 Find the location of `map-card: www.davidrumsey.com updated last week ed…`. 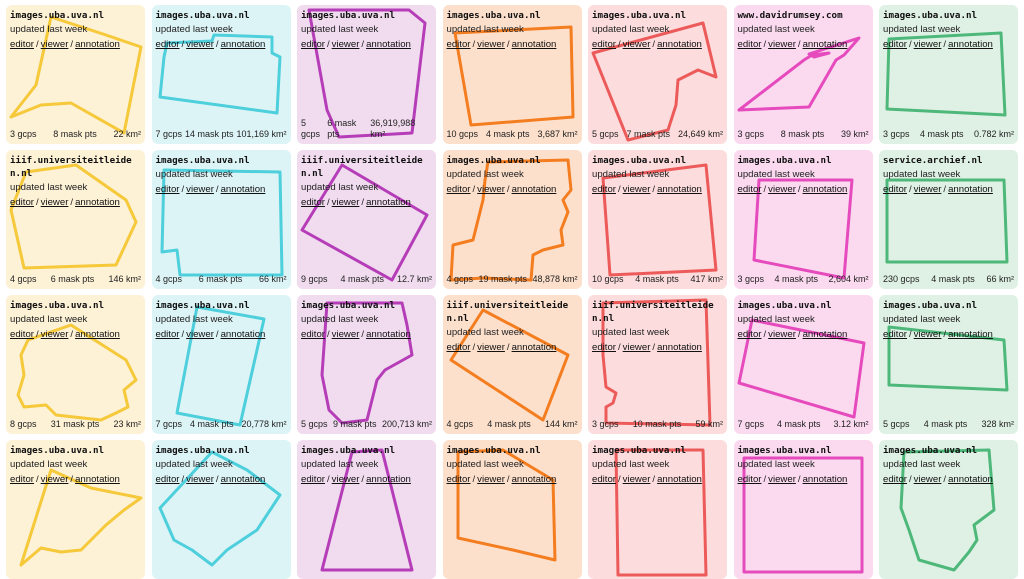

map-card: www.davidrumsey.com updated last week ed… is located at coordinates (803, 74).